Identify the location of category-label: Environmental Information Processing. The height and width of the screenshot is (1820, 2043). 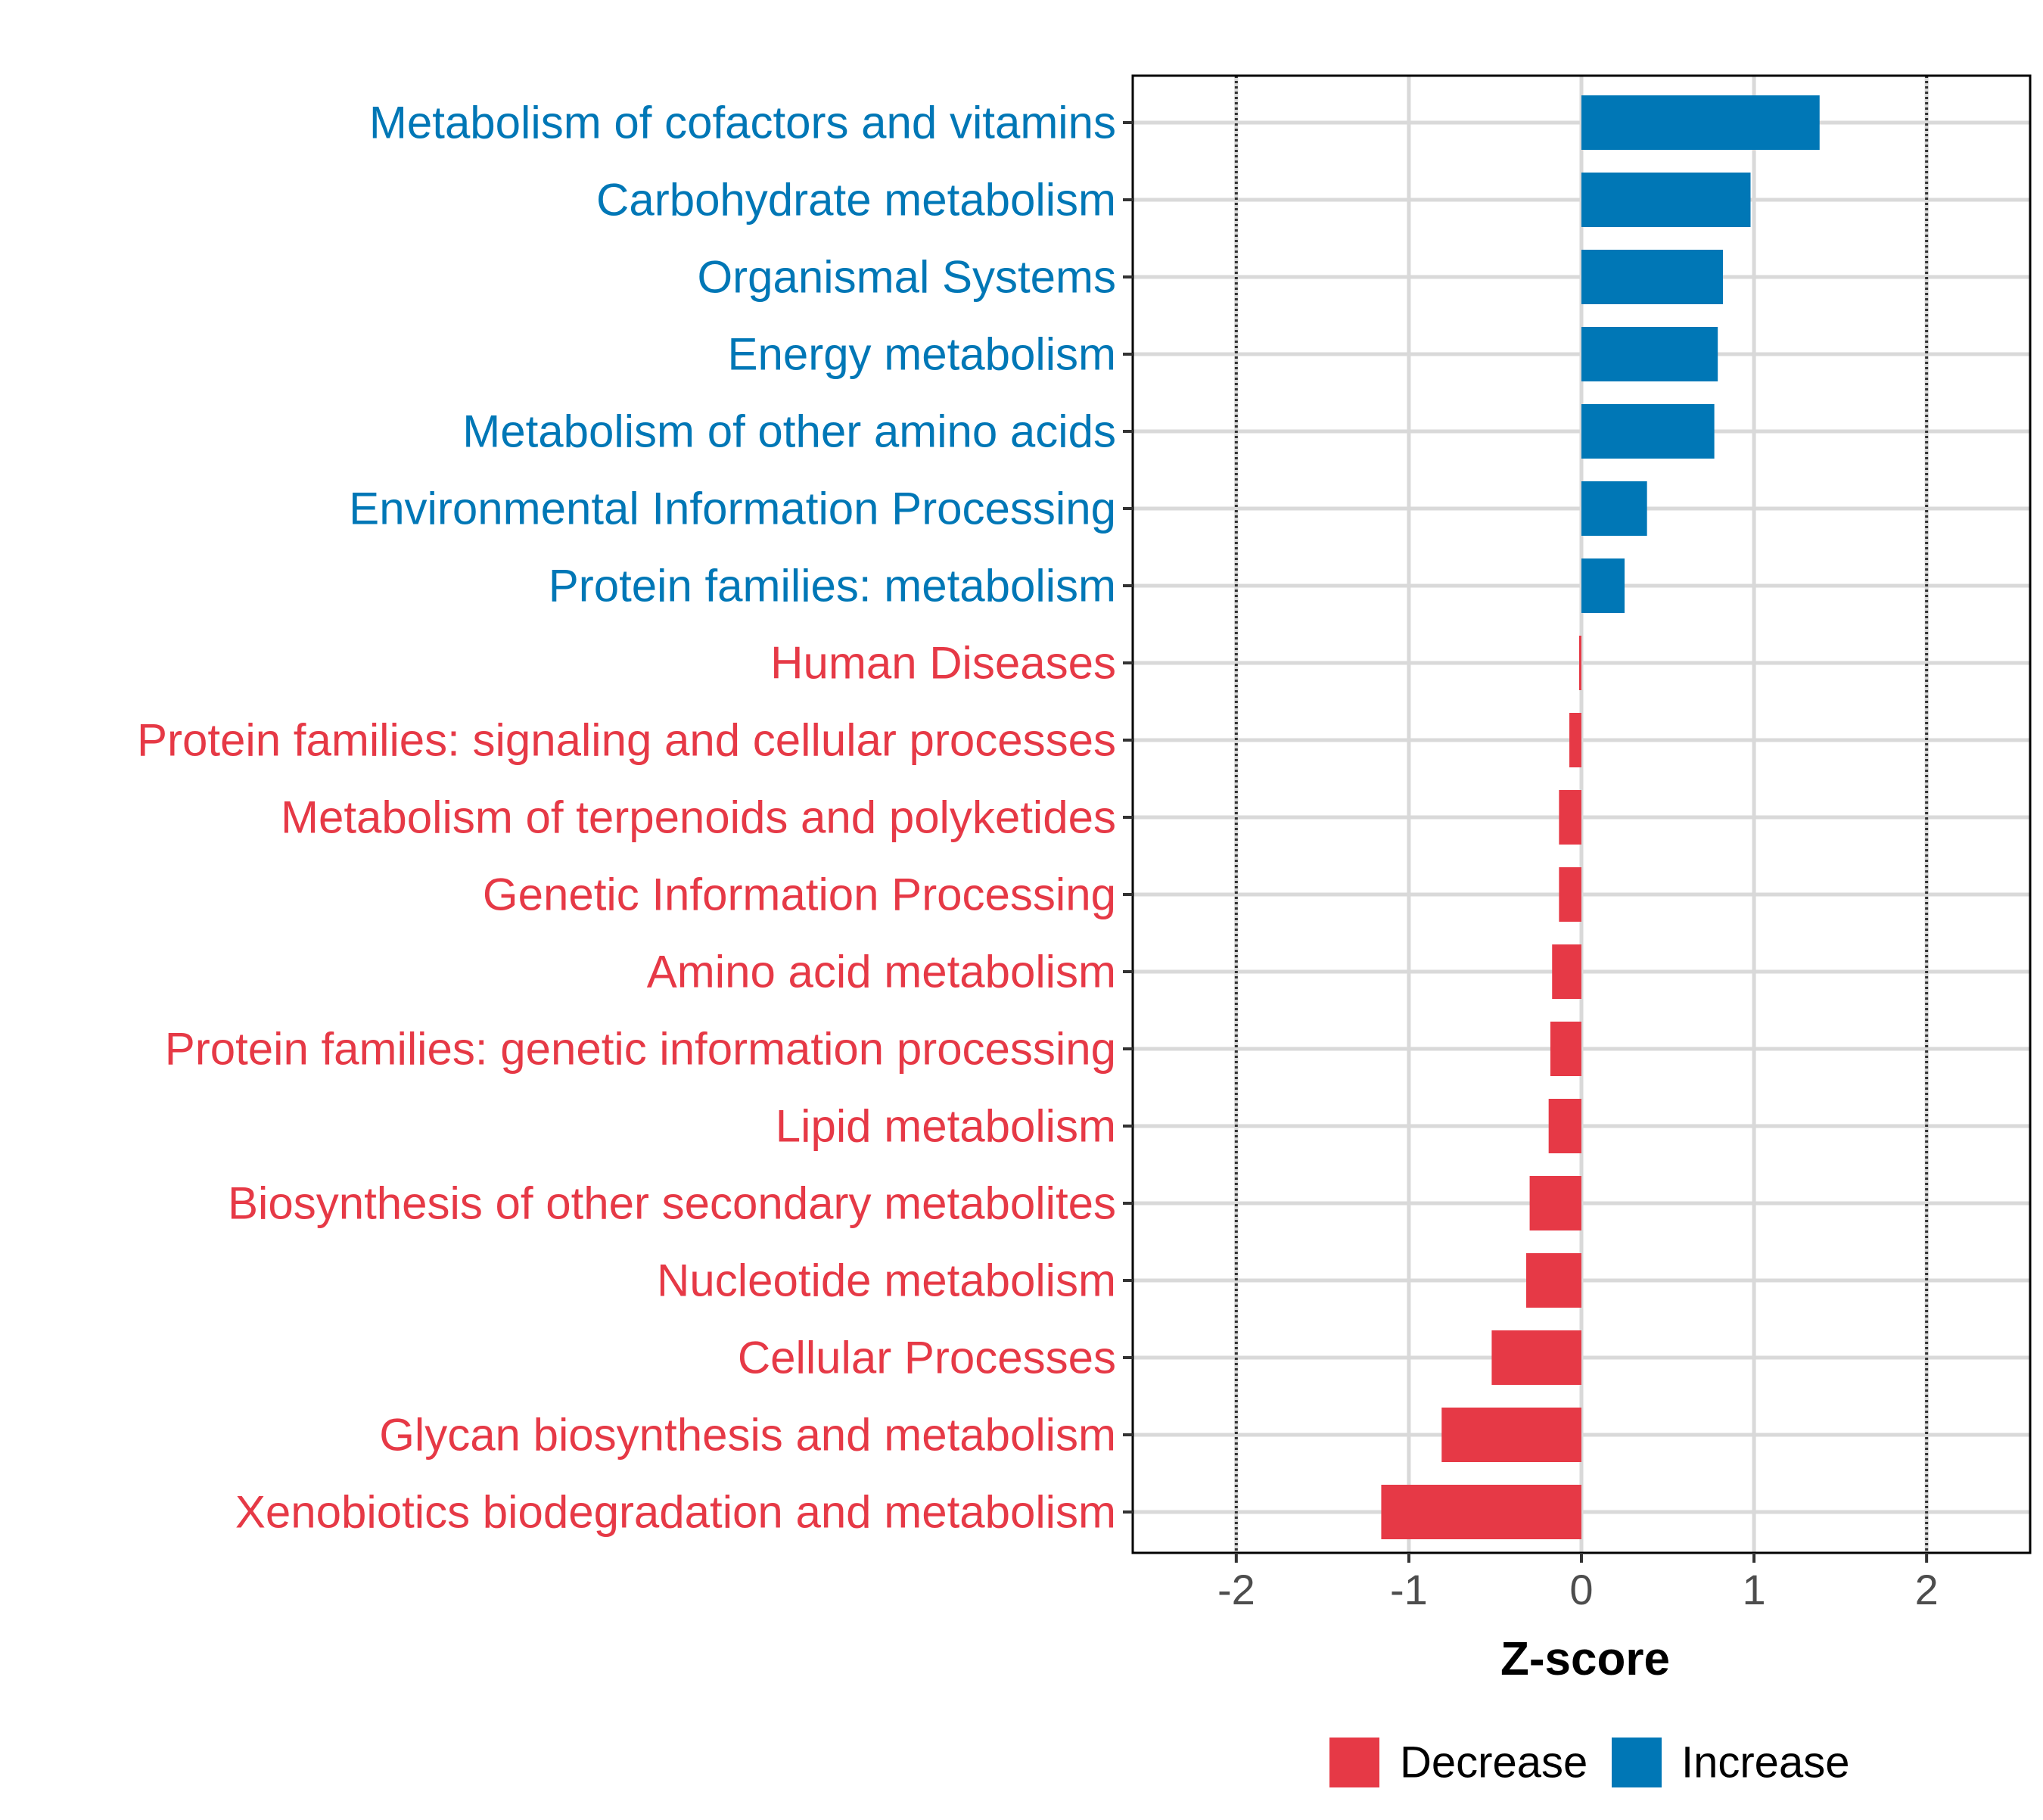
(733, 509).